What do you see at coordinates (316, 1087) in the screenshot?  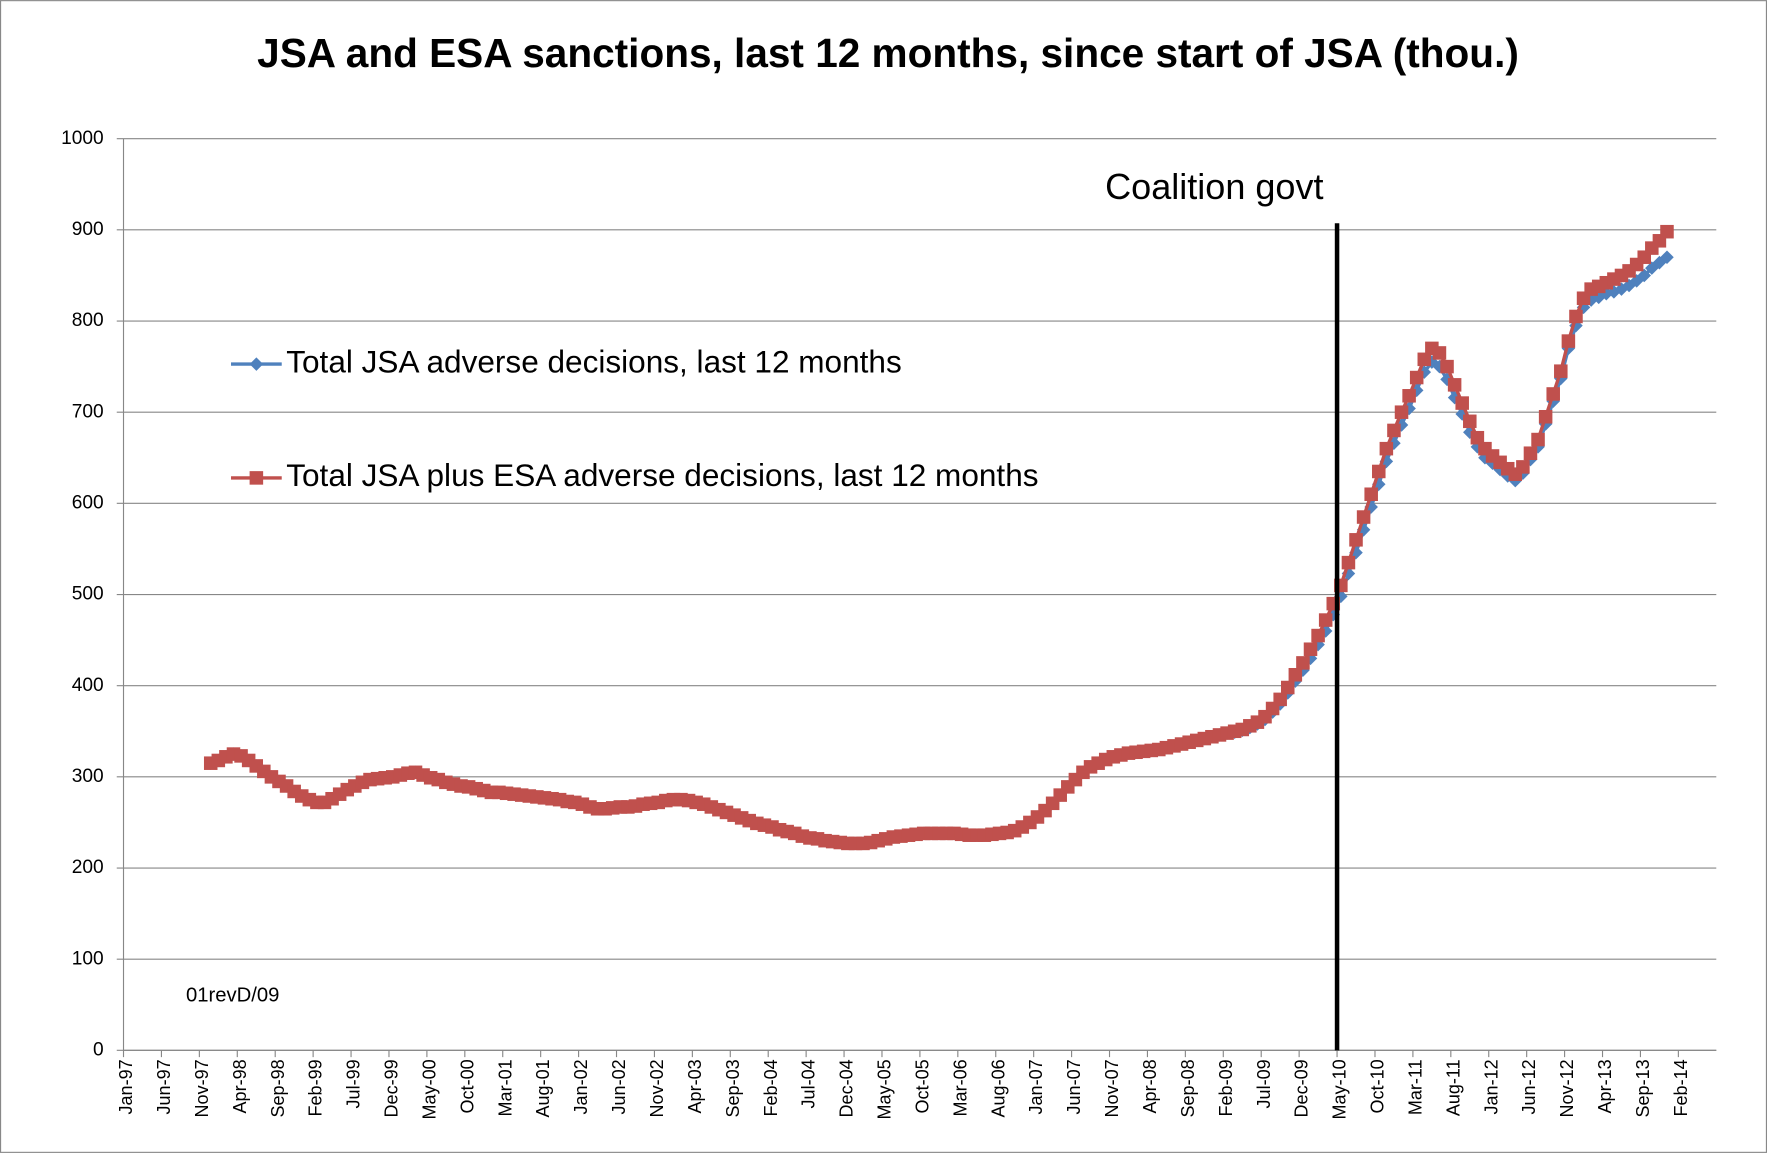 I see `x-tick-label: Feb-99` at bounding box center [316, 1087].